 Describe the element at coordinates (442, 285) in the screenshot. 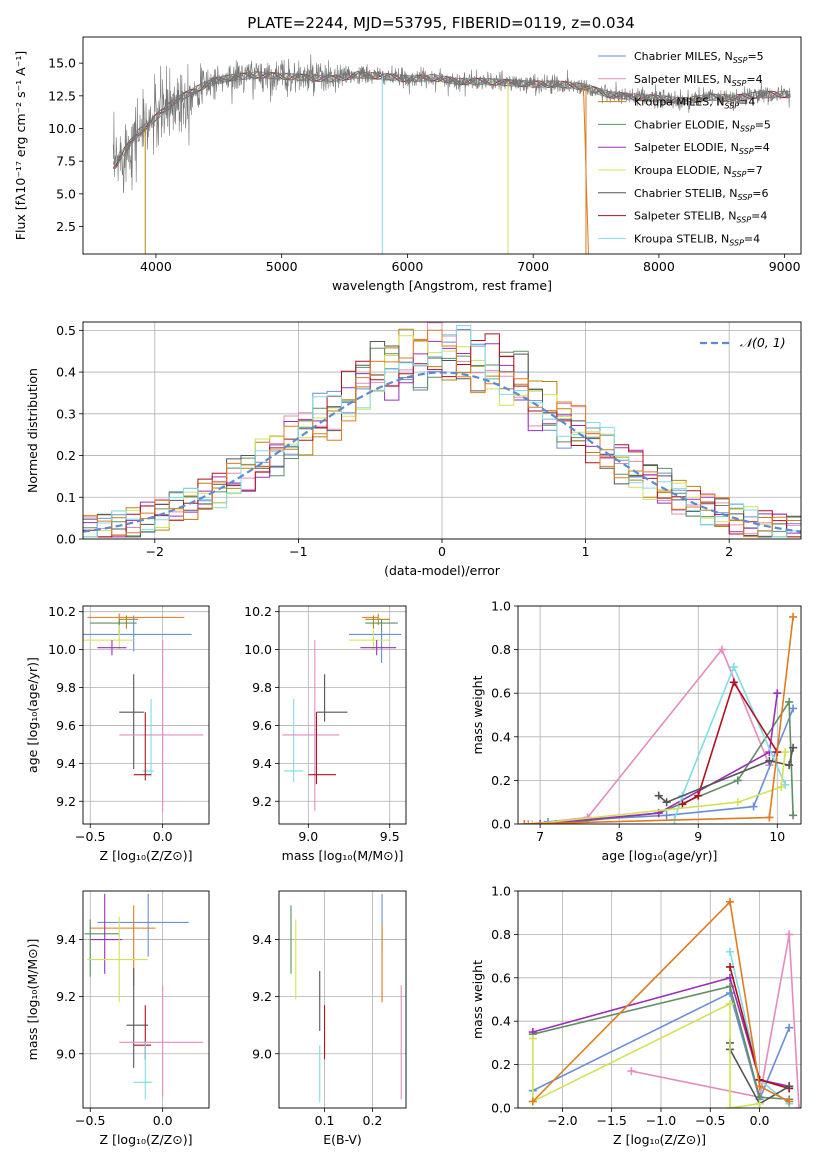

I see `x-axis-label: wavelength [Angstrom, rest frame]` at that location.